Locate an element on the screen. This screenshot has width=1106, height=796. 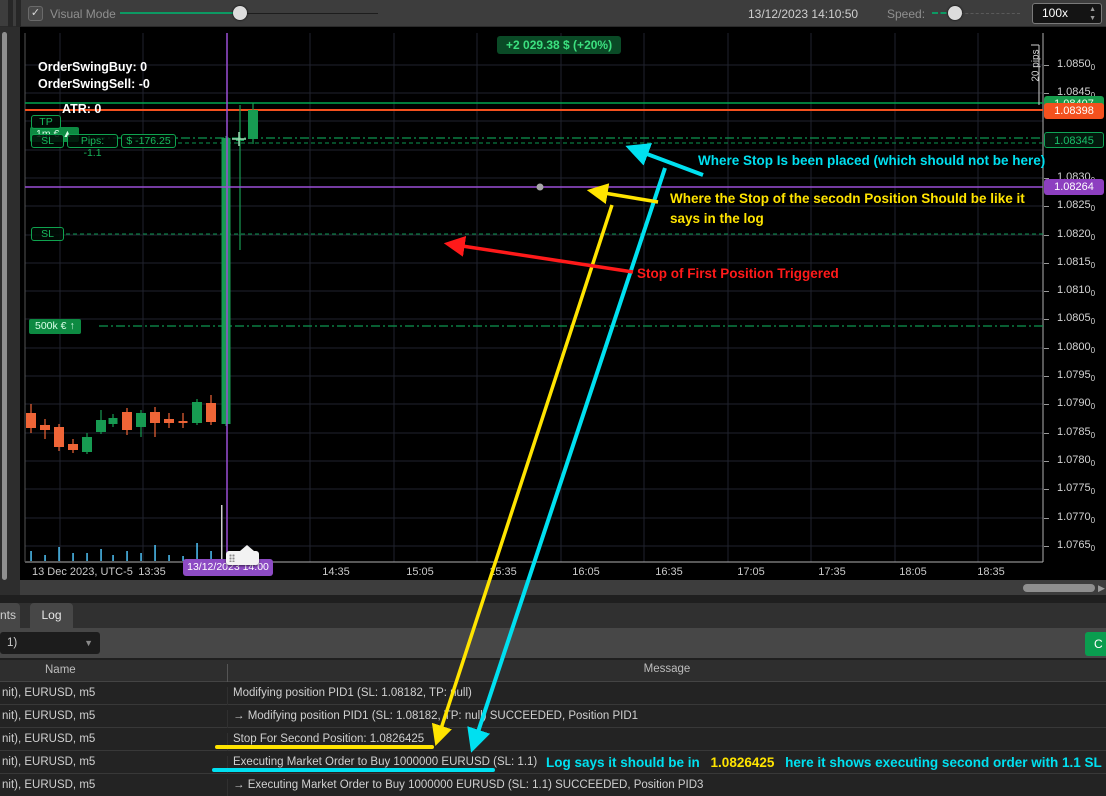
price-value: 1.0795 is located at coordinates (1074, 375).